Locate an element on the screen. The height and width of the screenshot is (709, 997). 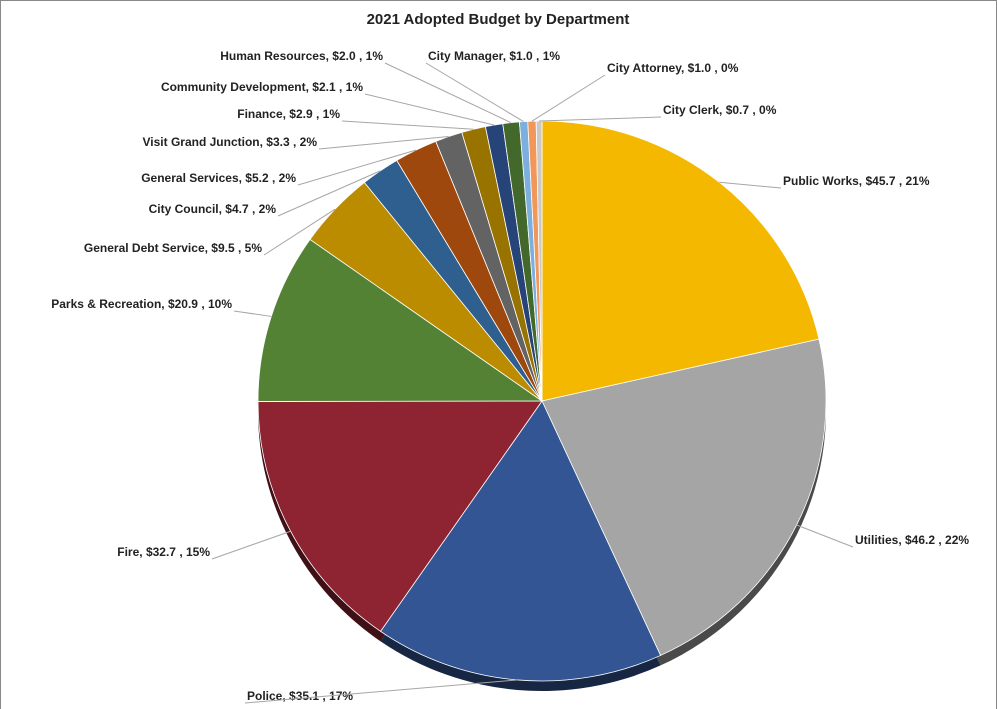
data-label: City Attorney, $1.0 , 0% is located at coordinates (673, 68).